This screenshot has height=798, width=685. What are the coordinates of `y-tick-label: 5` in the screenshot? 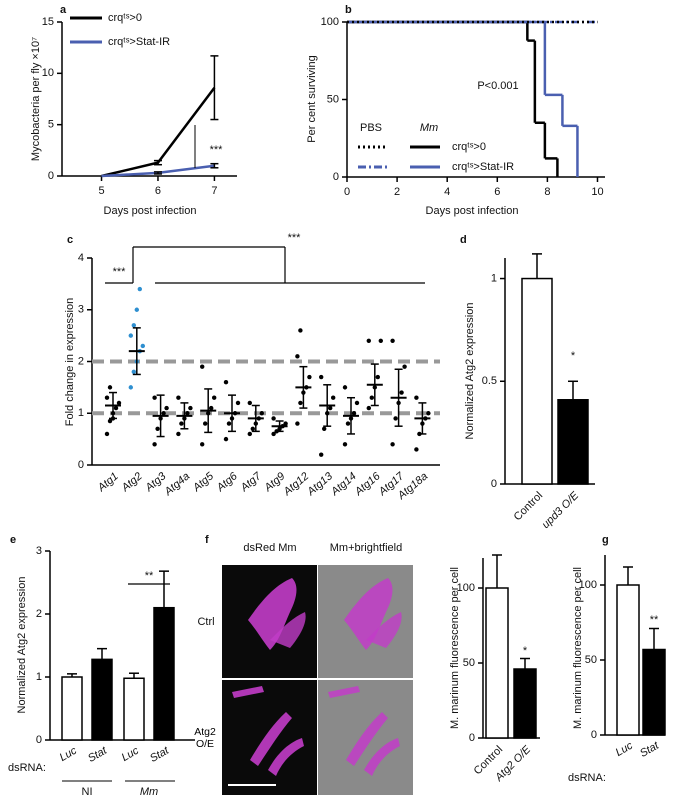 It's located at (51, 125).